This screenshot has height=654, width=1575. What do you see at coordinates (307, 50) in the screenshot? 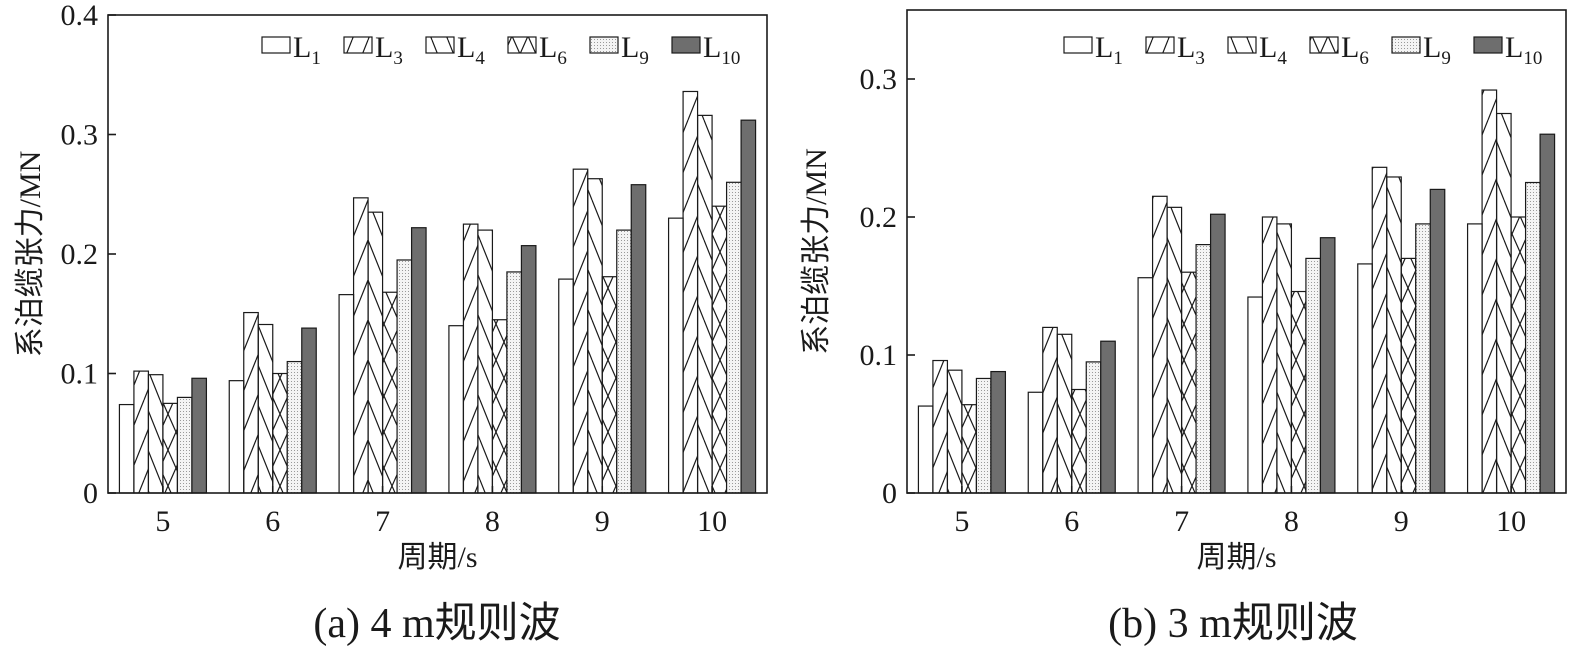
I see `legend-label-a-L1: L1` at bounding box center [307, 50].